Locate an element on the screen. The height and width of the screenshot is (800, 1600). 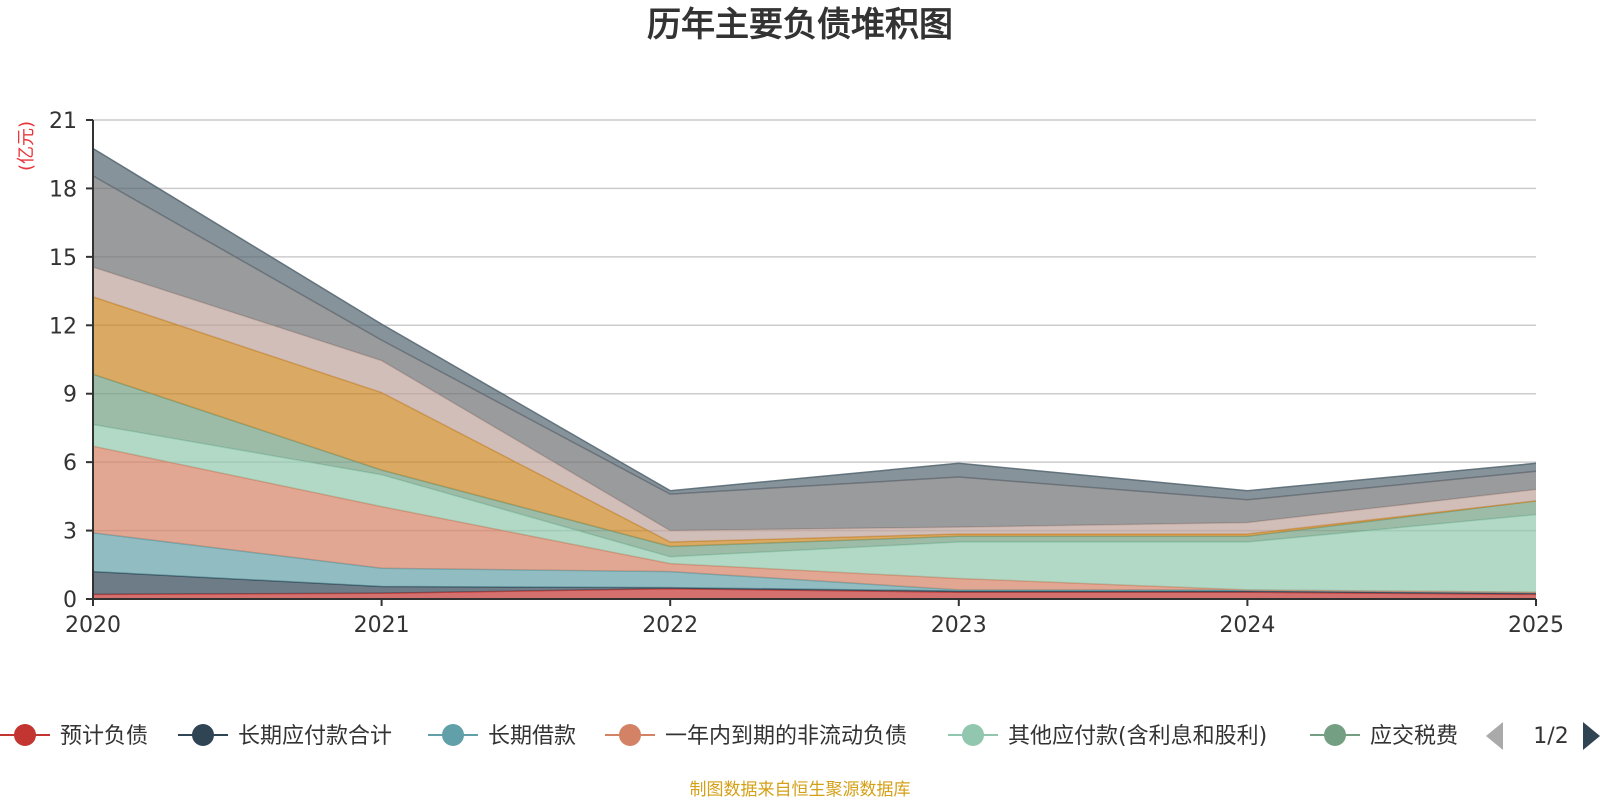
legend-label: 一年内到期的非流动负债 is located at coordinates (786, 736).